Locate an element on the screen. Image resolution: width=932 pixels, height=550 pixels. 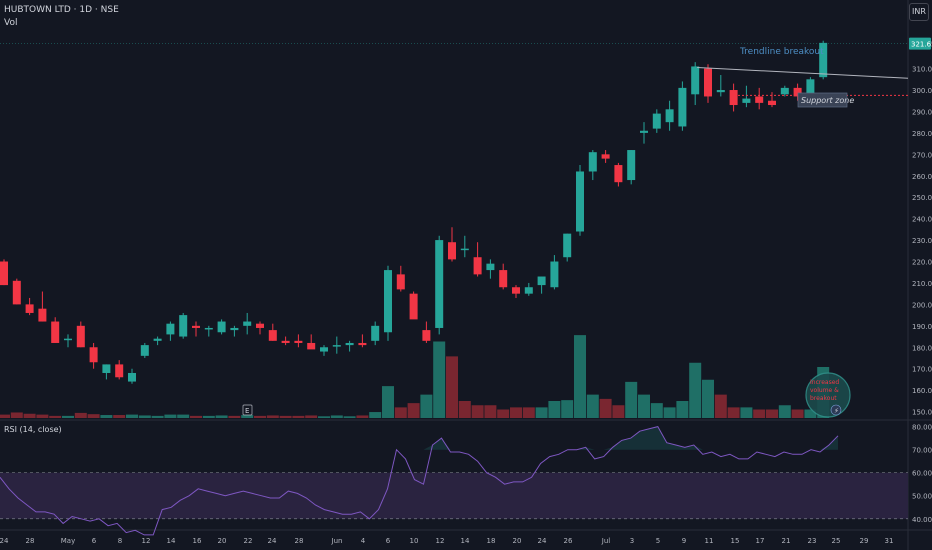
price-tick-label: 200.00 is located at coordinates (922, 305).